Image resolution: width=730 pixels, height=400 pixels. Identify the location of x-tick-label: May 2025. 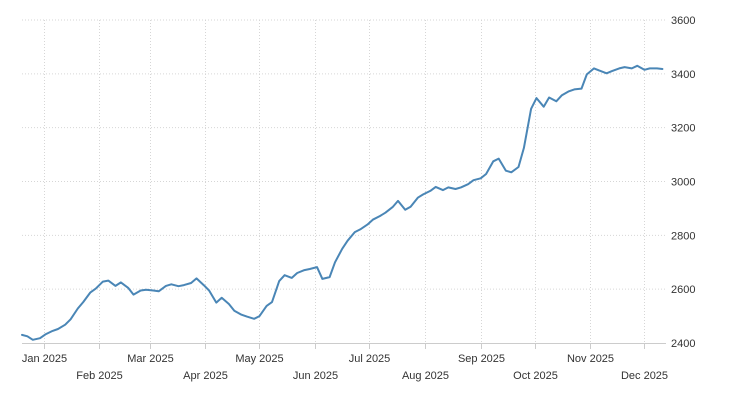
(259, 359).